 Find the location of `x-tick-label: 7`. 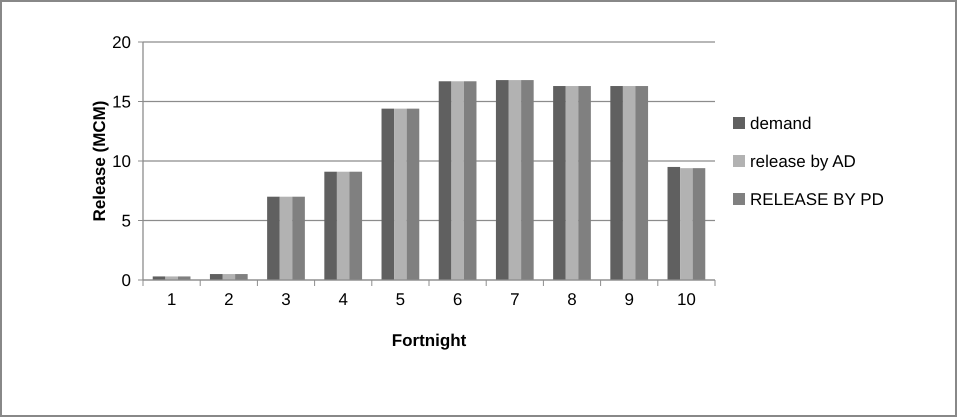

x-tick-label: 7 is located at coordinates (515, 299).